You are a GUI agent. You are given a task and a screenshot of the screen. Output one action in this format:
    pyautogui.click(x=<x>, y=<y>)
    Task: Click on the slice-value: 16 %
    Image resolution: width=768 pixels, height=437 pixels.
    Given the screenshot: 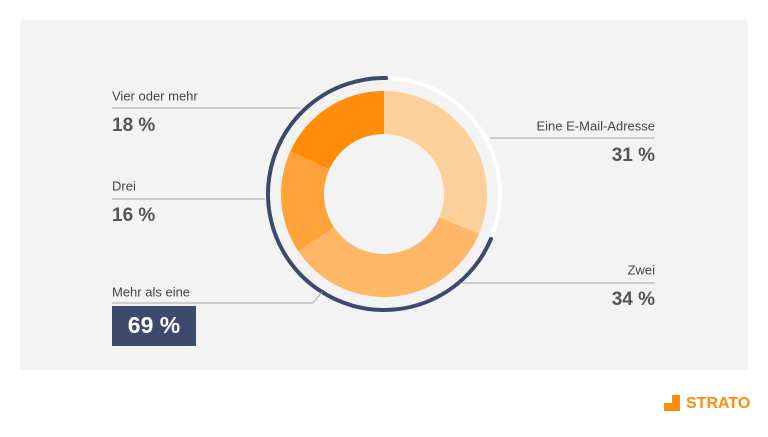 What is the action you would take?
    pyautogui.click(x=133, y=215)
    